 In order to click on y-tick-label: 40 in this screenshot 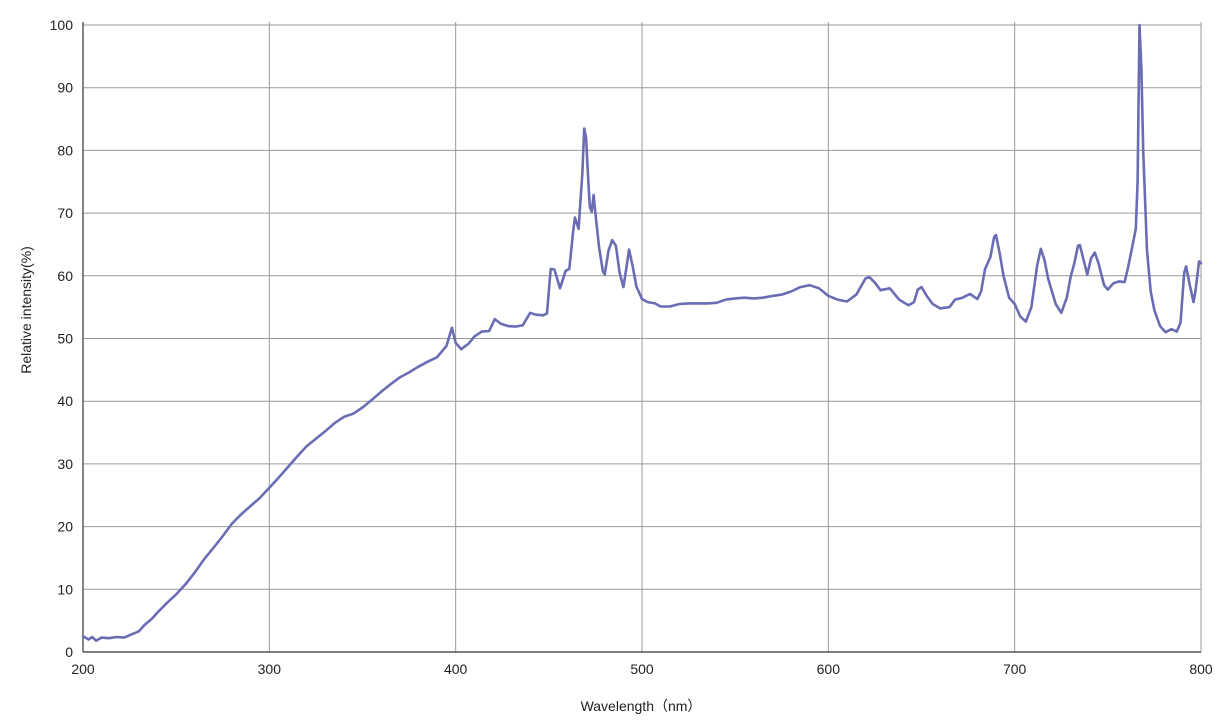, I will do `click(65, 401)`.